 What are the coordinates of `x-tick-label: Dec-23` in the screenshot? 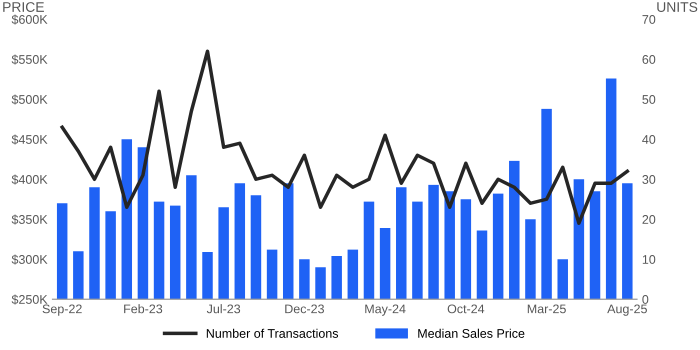 It's located at (304, 309).